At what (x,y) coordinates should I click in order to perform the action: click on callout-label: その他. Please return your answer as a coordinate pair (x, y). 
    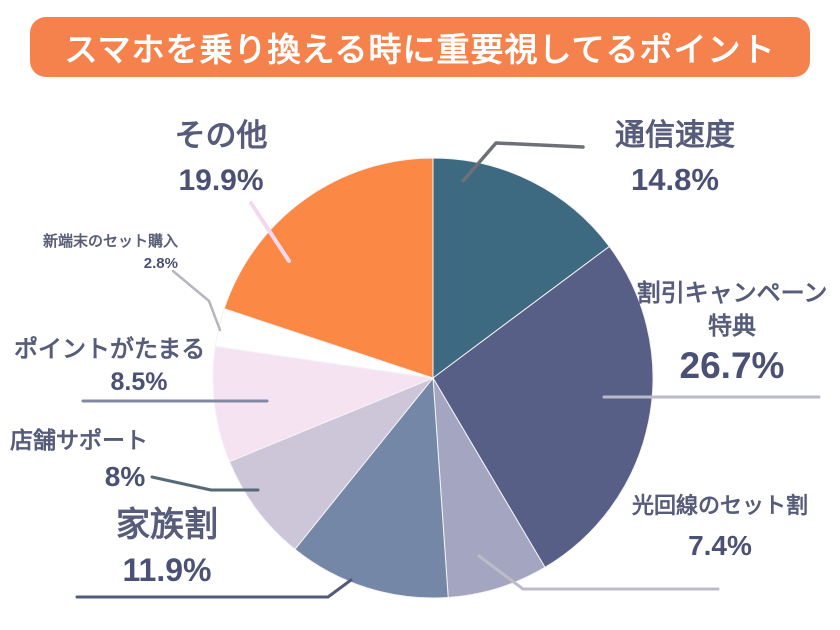
    Looking at the image, I should click on (221, 135).